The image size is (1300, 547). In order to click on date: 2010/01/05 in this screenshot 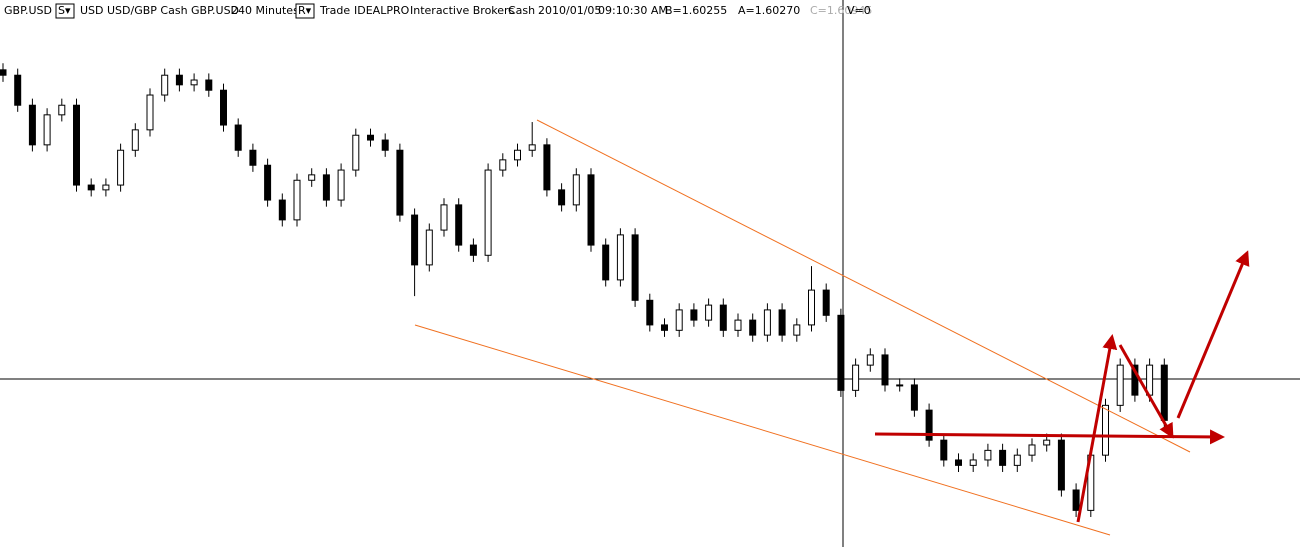, I will do `click(569, 10)`.